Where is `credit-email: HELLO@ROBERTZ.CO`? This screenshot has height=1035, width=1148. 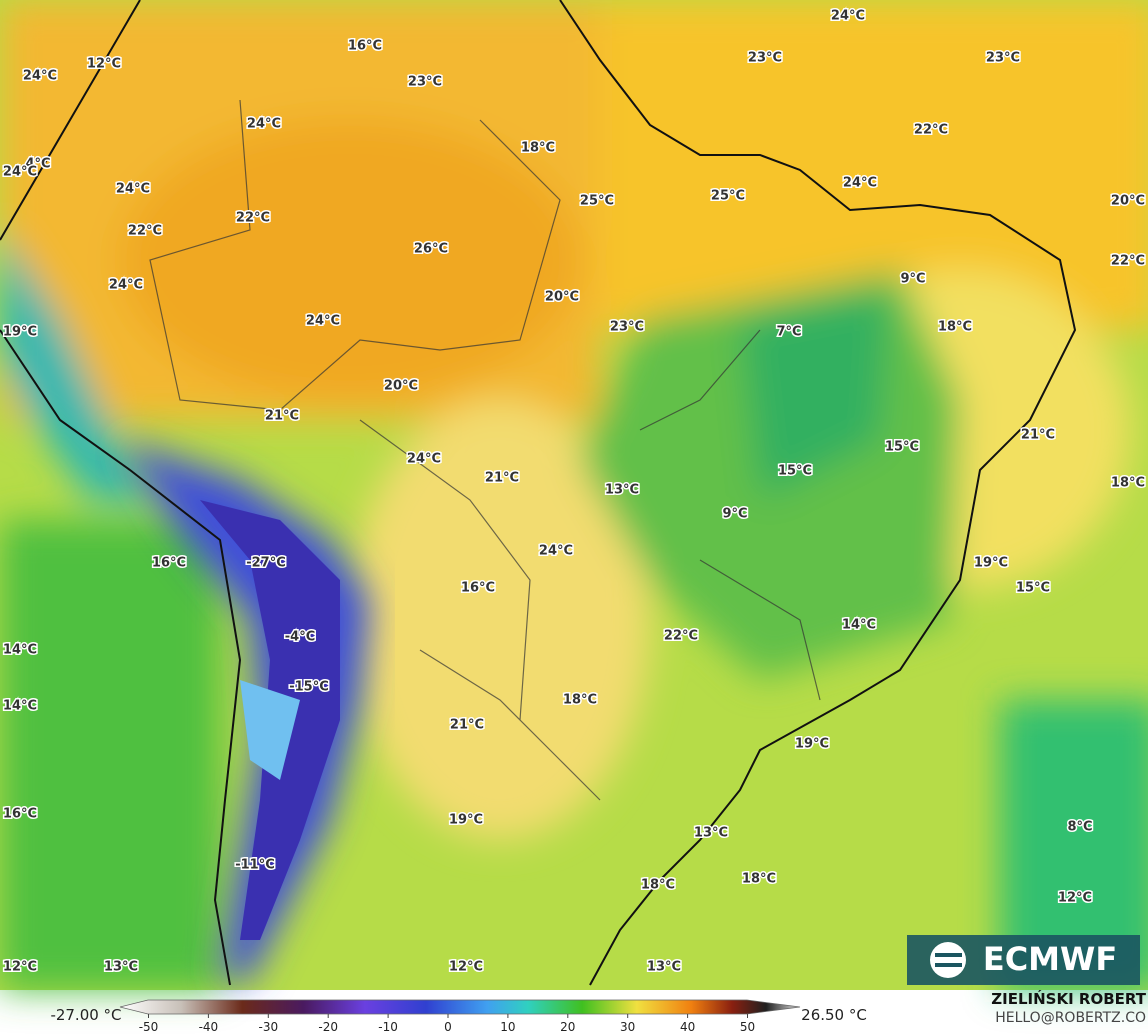
credit-email: HELLO@ROBERTZ.CO is located at coordinates (1070, 1018).